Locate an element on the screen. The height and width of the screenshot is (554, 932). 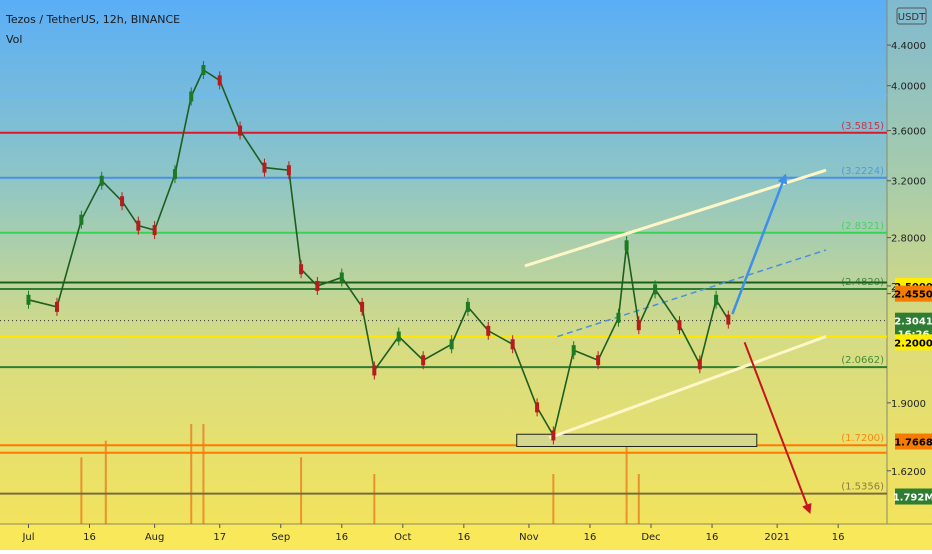
arrow-up is located at coordinates (759, 244).